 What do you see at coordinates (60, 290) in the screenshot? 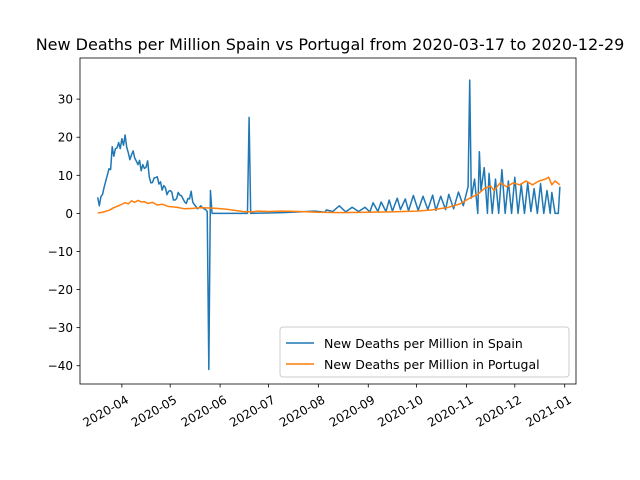
I see `y-tick-label: −20` at bounding box center [60, 290].